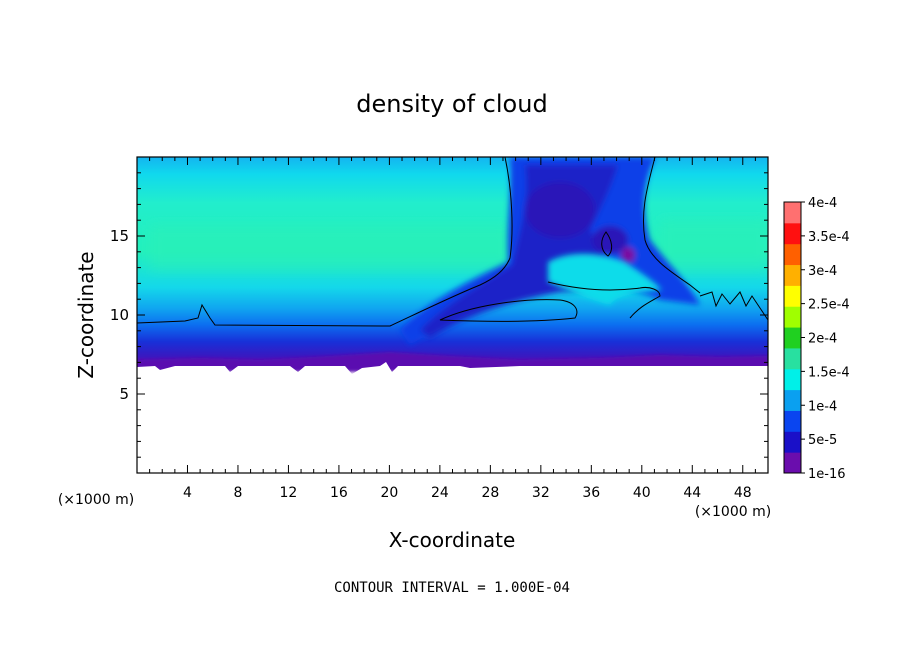 The width and height of the screenshot is (904, 654). I want to click on chart-title: density of cloud, so click(451, 104).